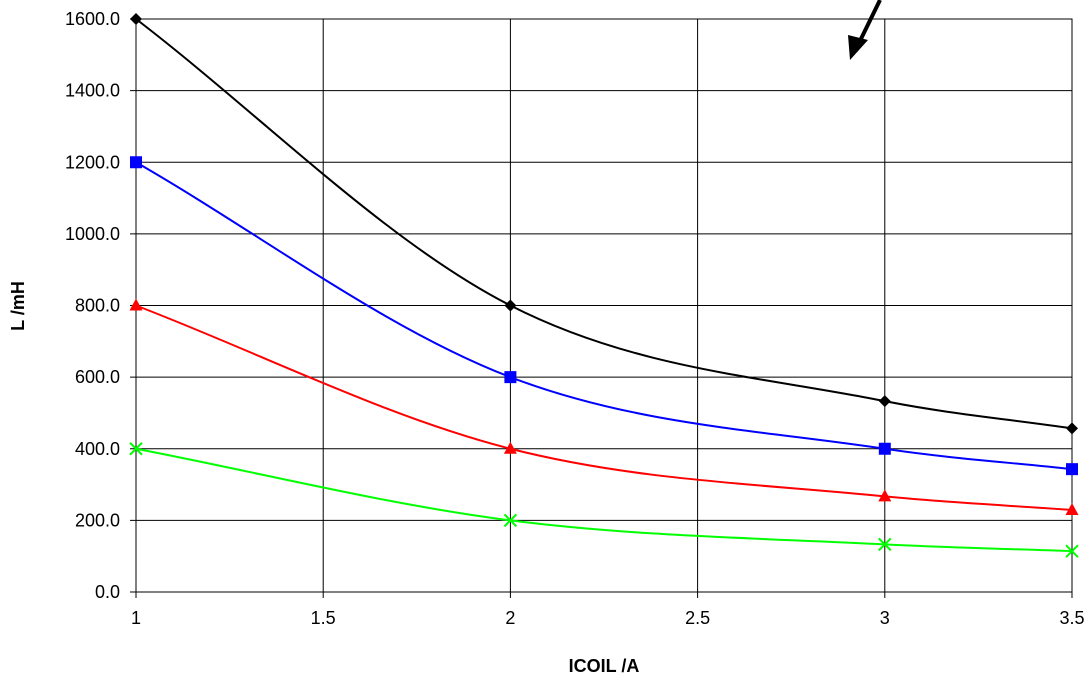  I want to click on x-tick-label: 1, so click(136, 618).